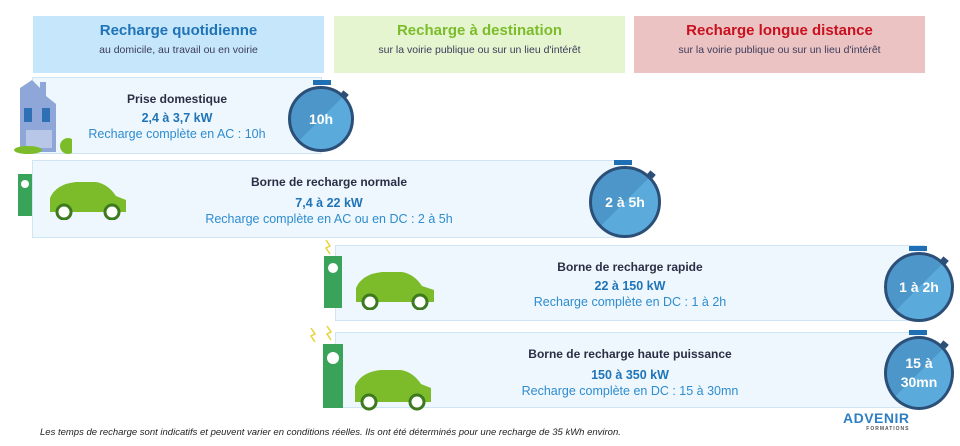 This screenshot has height=446, width=960. I want to click on advenir-logo: ADVENIR FORMATIONS, so click(876, 421).